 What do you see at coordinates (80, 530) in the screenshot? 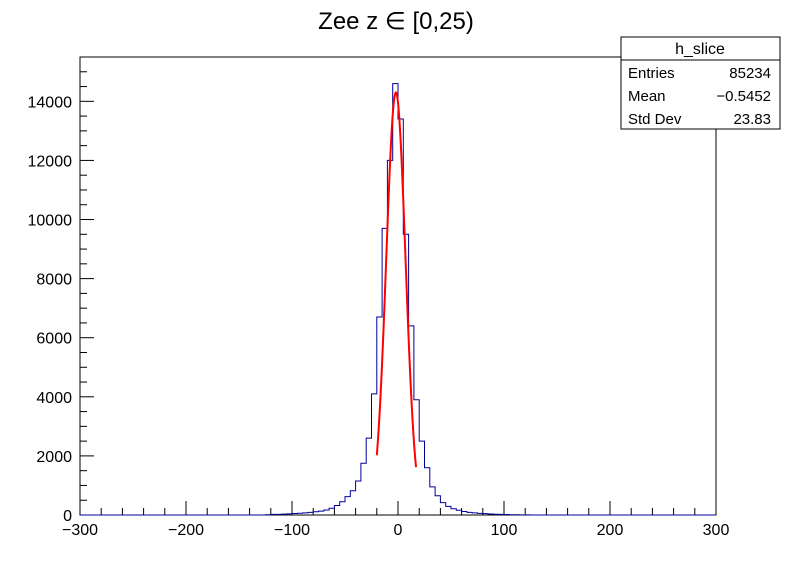
I see `x-tick-label: −300` at bounding box center [80, 530].